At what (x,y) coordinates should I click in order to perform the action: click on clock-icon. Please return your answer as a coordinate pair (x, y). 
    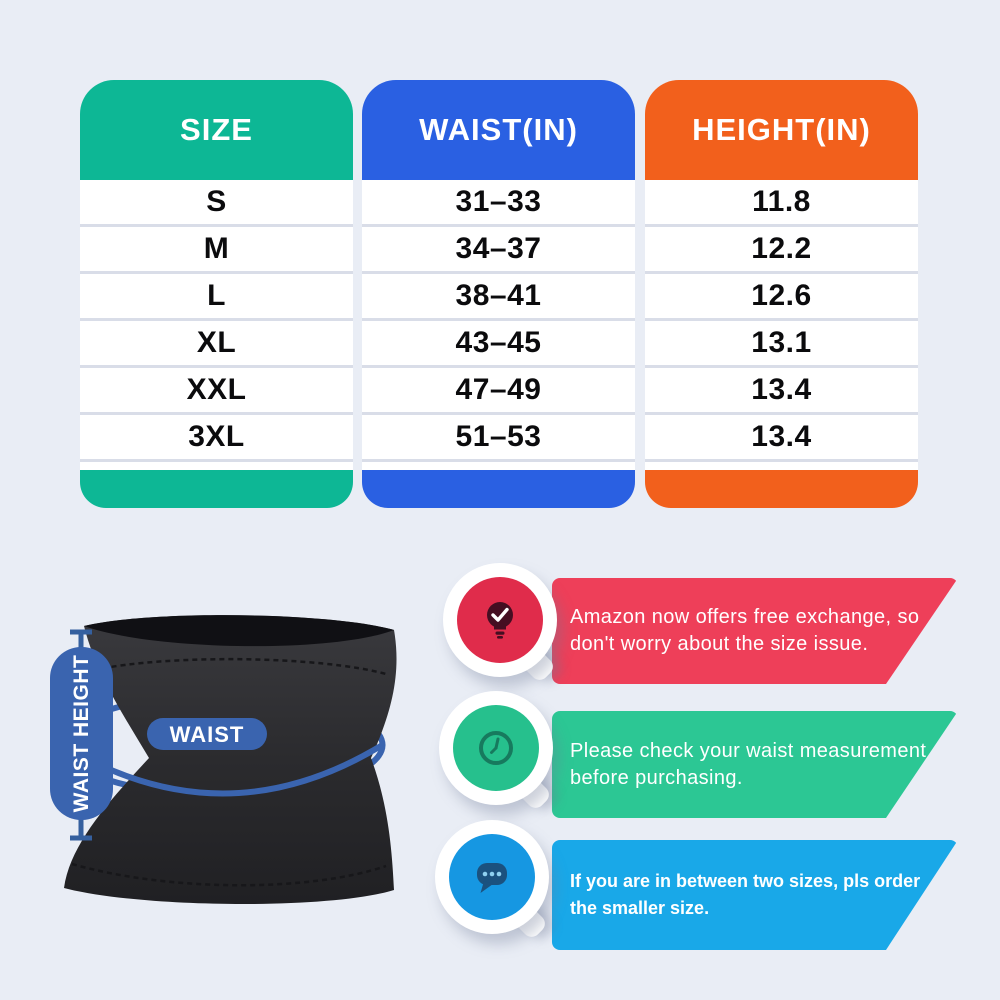
    Looking at the image, I should click on (496, 748).